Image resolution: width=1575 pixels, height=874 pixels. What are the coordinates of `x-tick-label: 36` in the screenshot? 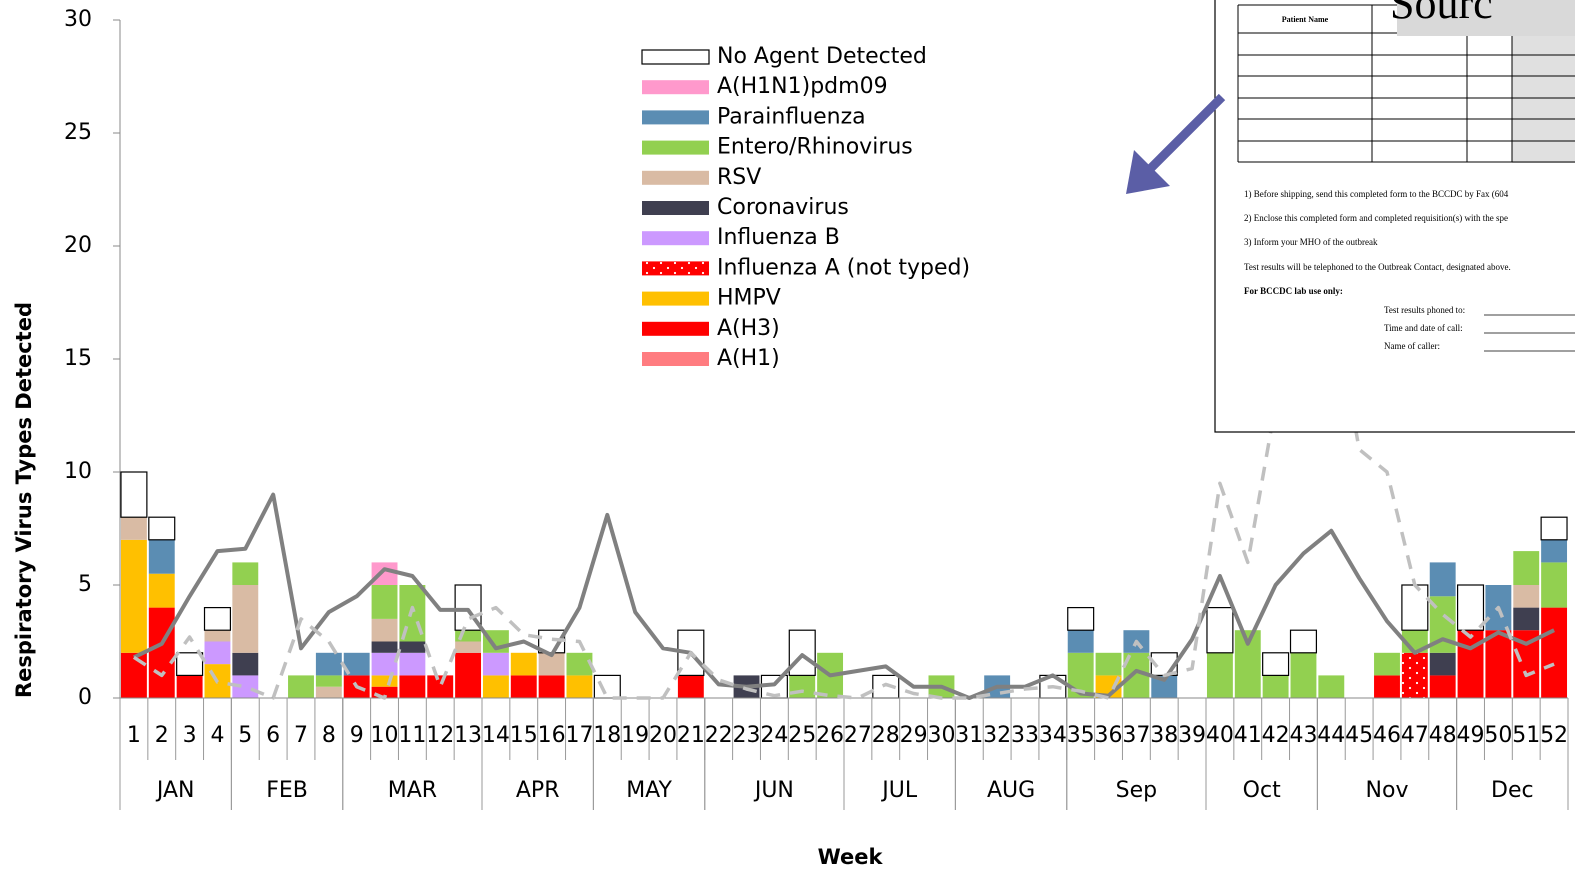 It's located at (1109, 735).